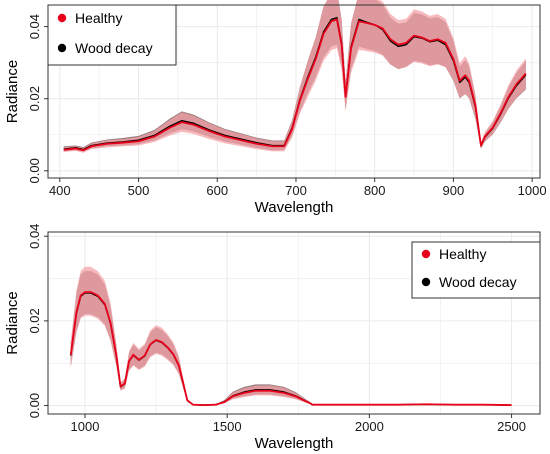  Describe the element at coordinates (60, 190) in the screenshot. I see `x-tick-label: 400` at that location.